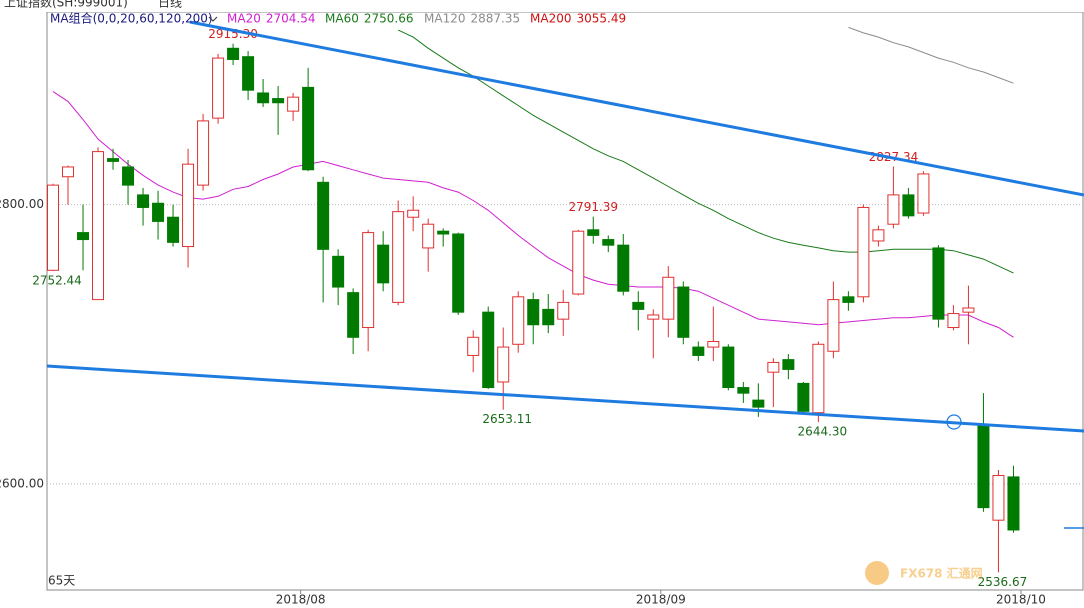 The width and height of the screenshot is (1084, 608). Describe the element at coordinates (954, 422) in the screenshot. I see `marker-circle` at that location.